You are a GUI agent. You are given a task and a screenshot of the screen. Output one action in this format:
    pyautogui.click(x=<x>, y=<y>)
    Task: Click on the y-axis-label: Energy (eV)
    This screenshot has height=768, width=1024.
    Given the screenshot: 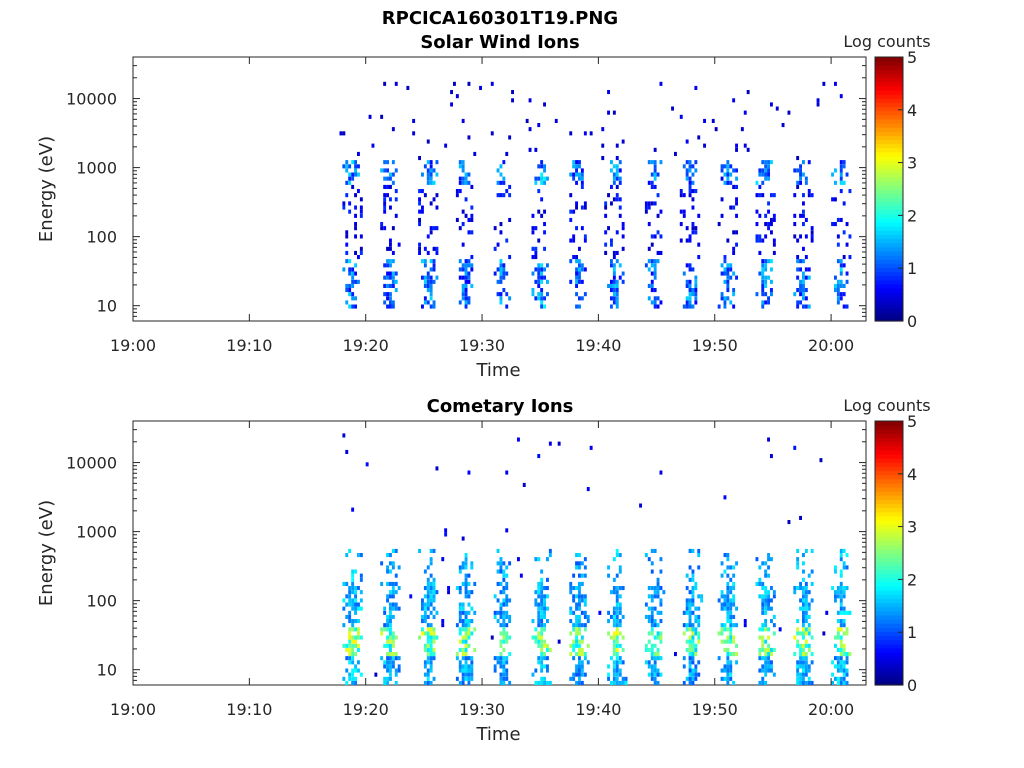 What is the action you would take?
    pyautogui.click(x=46, y=553)
    